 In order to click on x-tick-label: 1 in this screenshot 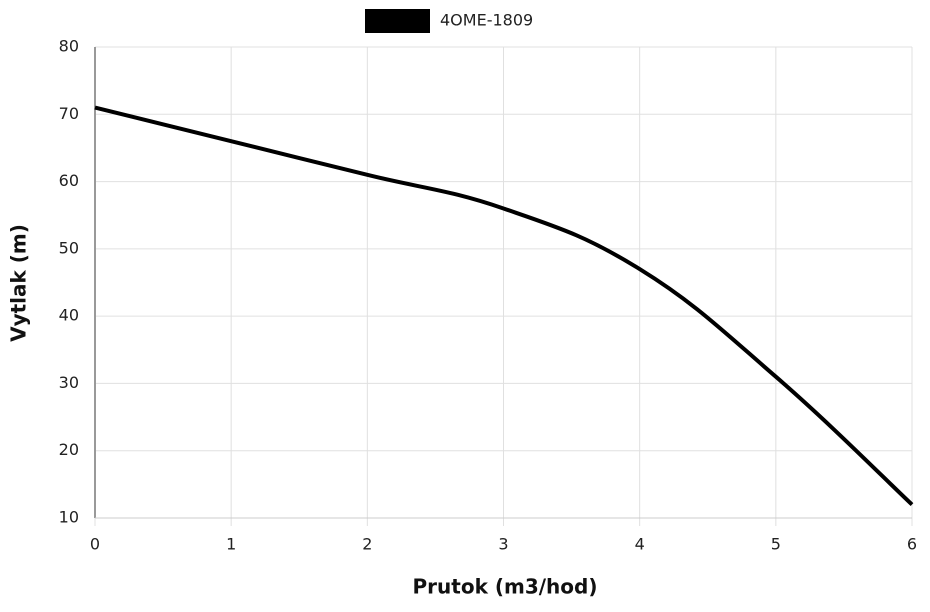, I will do `click(231, 544)`.